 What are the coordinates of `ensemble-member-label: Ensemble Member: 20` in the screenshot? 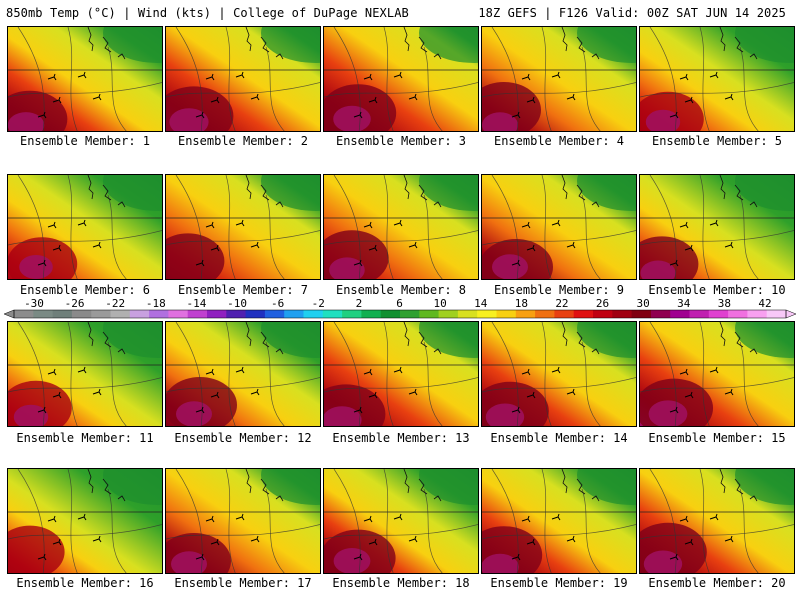 It's located at (717, 583).